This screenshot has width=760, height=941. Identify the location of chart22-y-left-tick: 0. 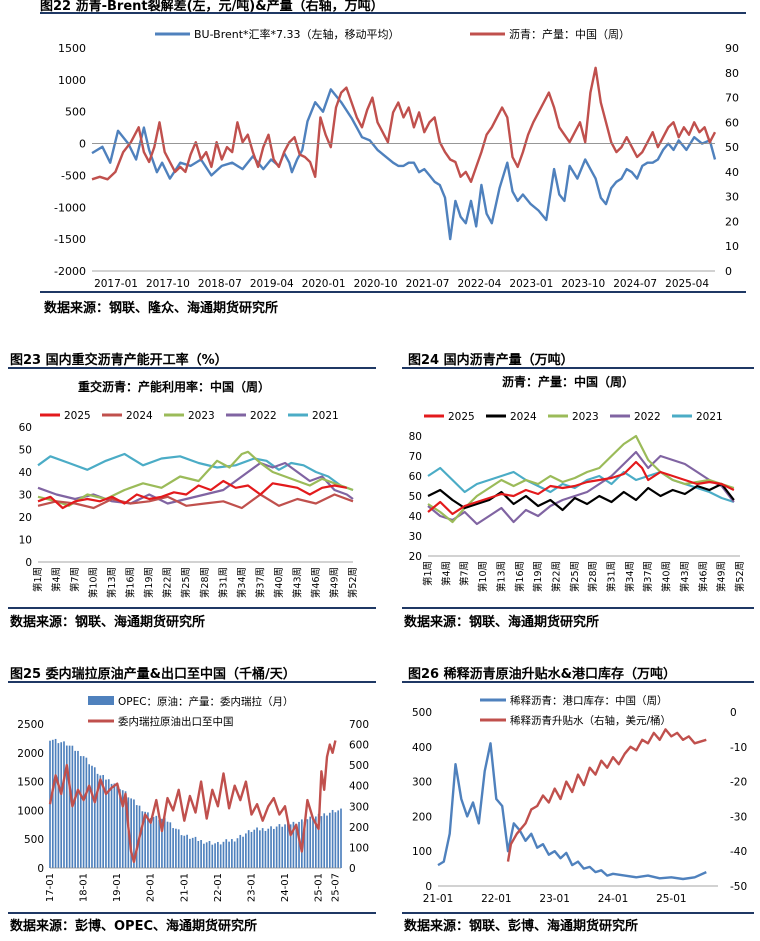
(82, 144).